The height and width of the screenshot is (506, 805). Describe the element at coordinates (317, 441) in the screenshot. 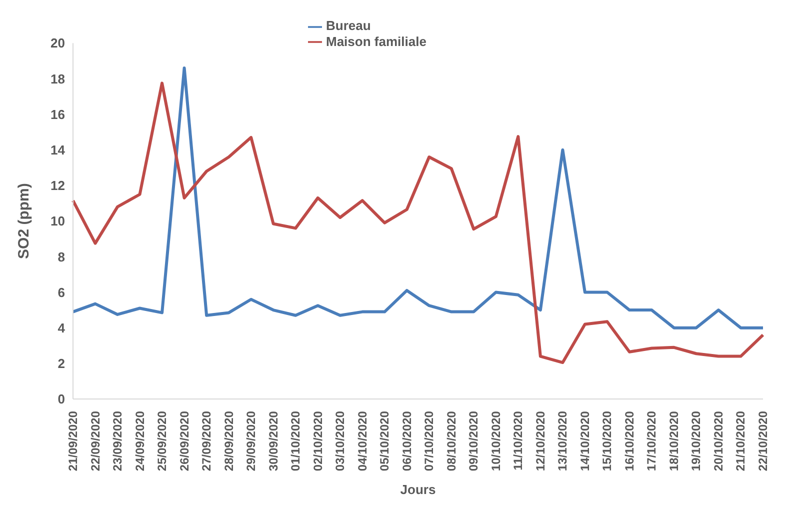

I see `x-tick-label: 02/10/2020` at that location.